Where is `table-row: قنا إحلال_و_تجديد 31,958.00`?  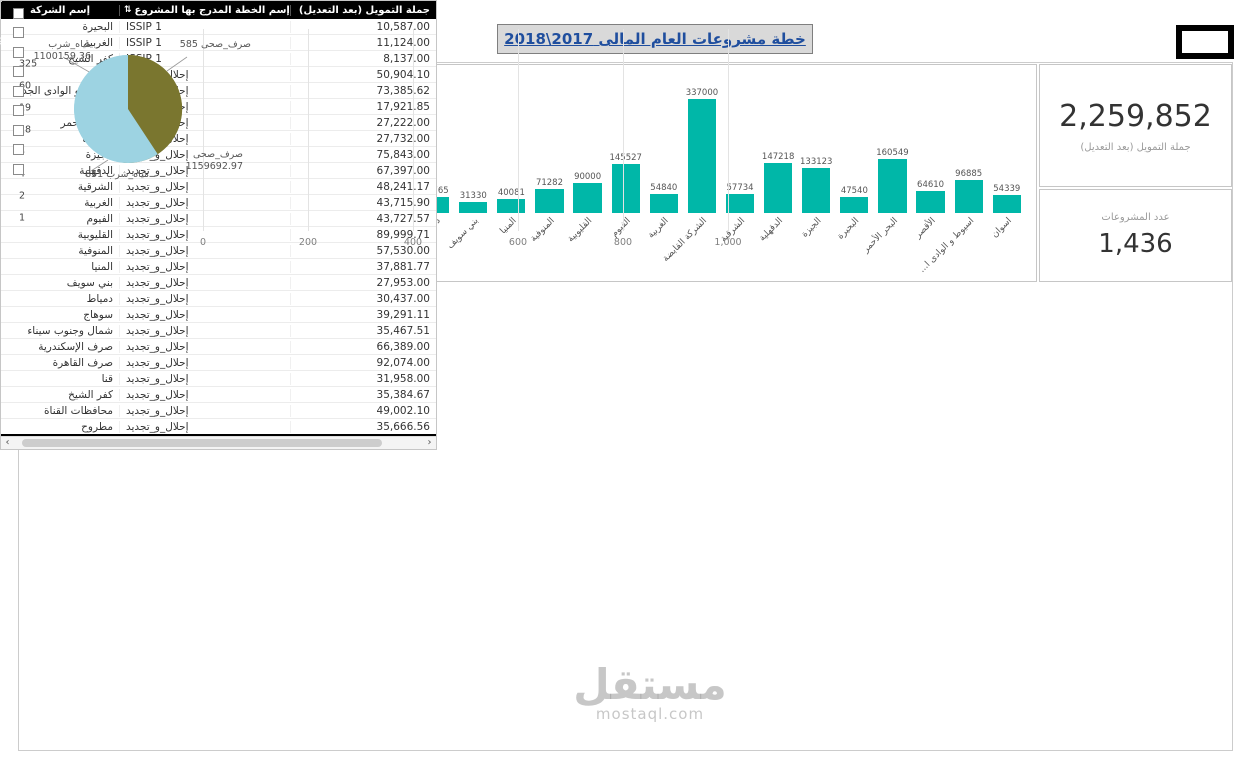 table-row: قنا إحلال_و_تجديد 31,958.00 is located at coordinates (218, 379).